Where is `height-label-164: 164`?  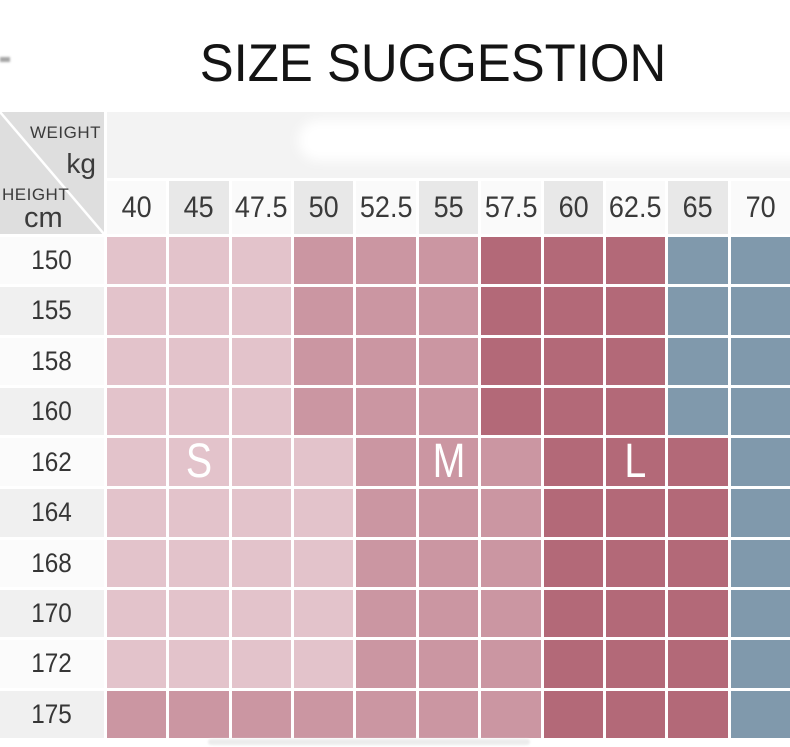
height-label-164: 164 is located at coordinates (52, 513).